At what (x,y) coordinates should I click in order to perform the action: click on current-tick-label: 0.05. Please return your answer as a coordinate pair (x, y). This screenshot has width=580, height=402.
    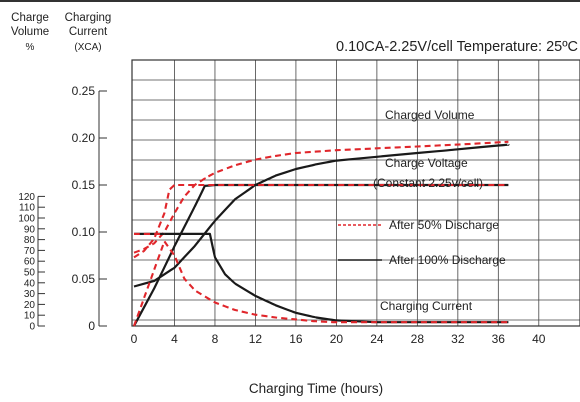
    Looking at the image, I should click on (84, 279).